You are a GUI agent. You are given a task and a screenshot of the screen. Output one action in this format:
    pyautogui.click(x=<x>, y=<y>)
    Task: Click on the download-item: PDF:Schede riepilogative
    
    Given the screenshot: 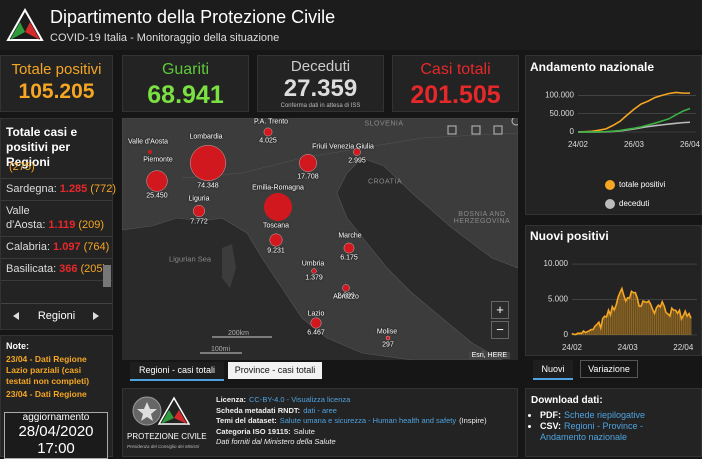 What is the action you would take?
    pyautogui.click(x=615, y=415)
    